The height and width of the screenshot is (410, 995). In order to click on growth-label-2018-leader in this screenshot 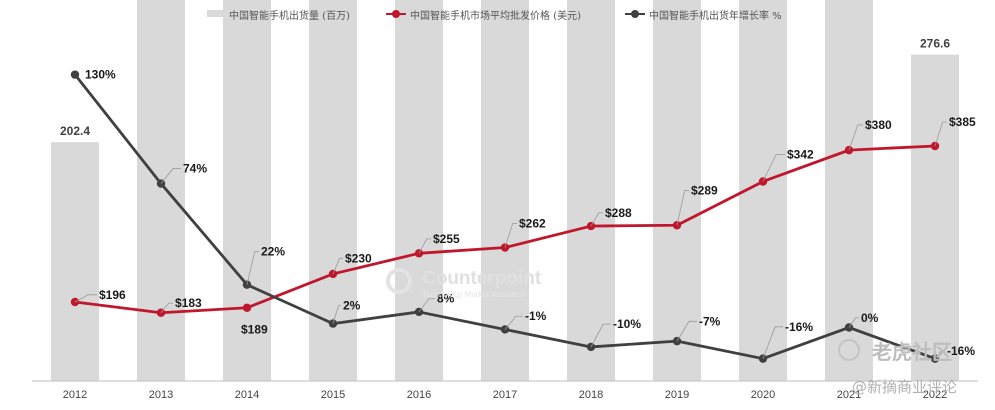, I will do `click(600, 335)`.